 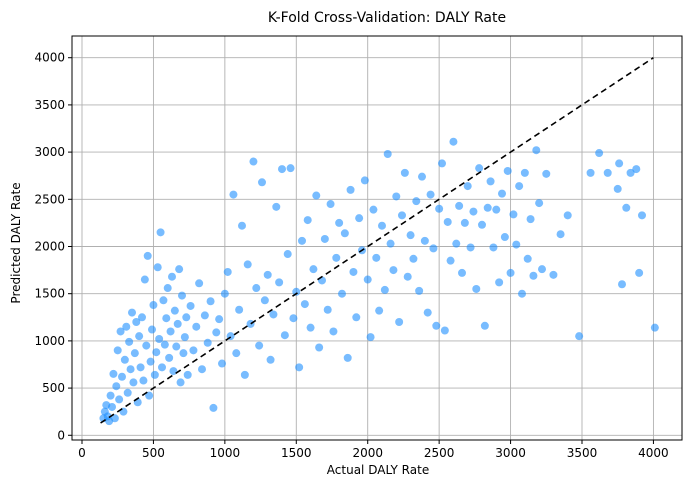 I want to click on y-tick-label: 3500, so click(x=49, y=105).